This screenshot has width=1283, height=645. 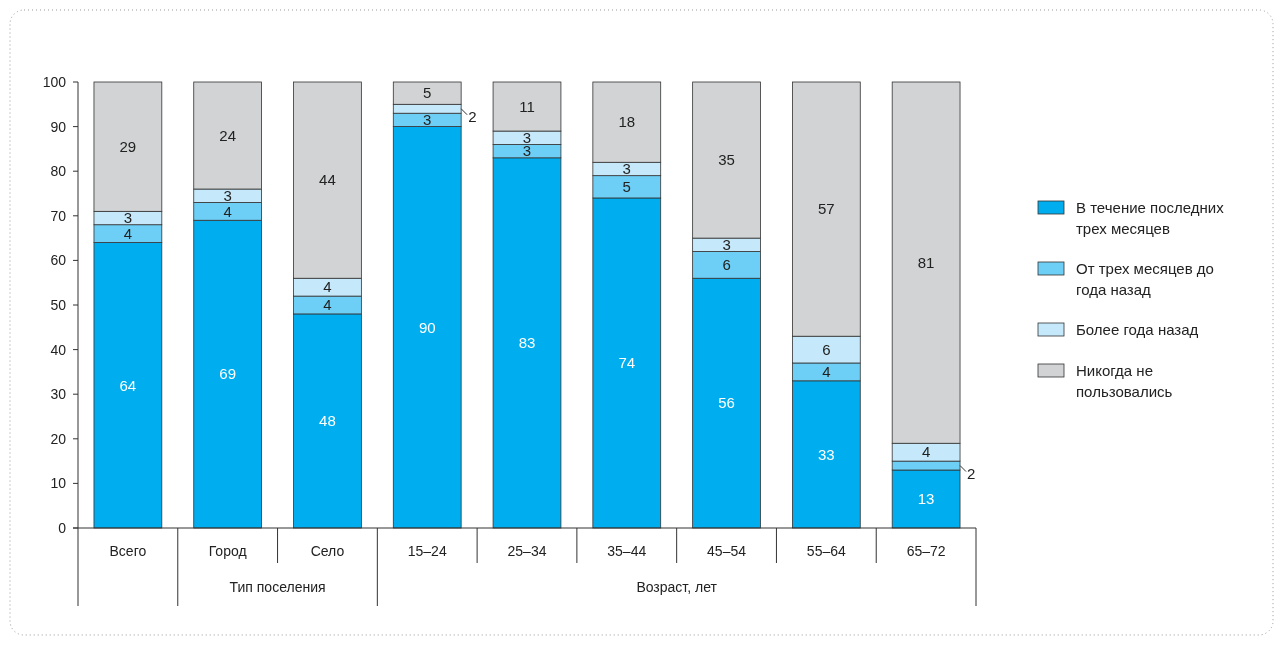 What do you see at coordinates (128, 146) in the screenshot?
I see `data-label: 29` at bounding box center [128, 146].